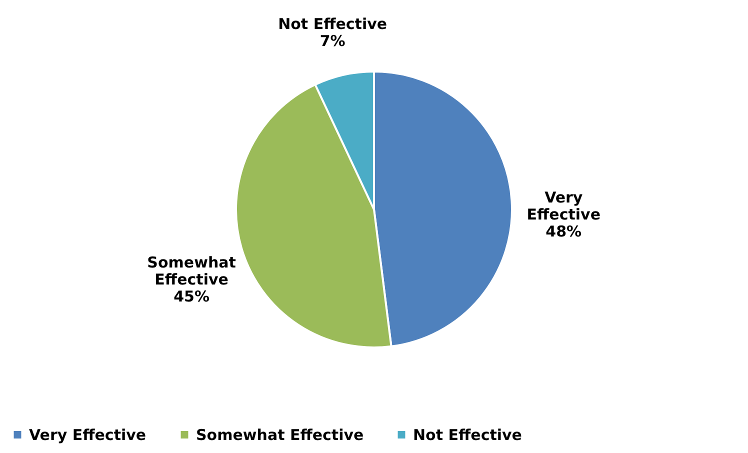 The width and height of the screenshot is (748, 453). I want to click on data-label: 45%, so click(192, 297).